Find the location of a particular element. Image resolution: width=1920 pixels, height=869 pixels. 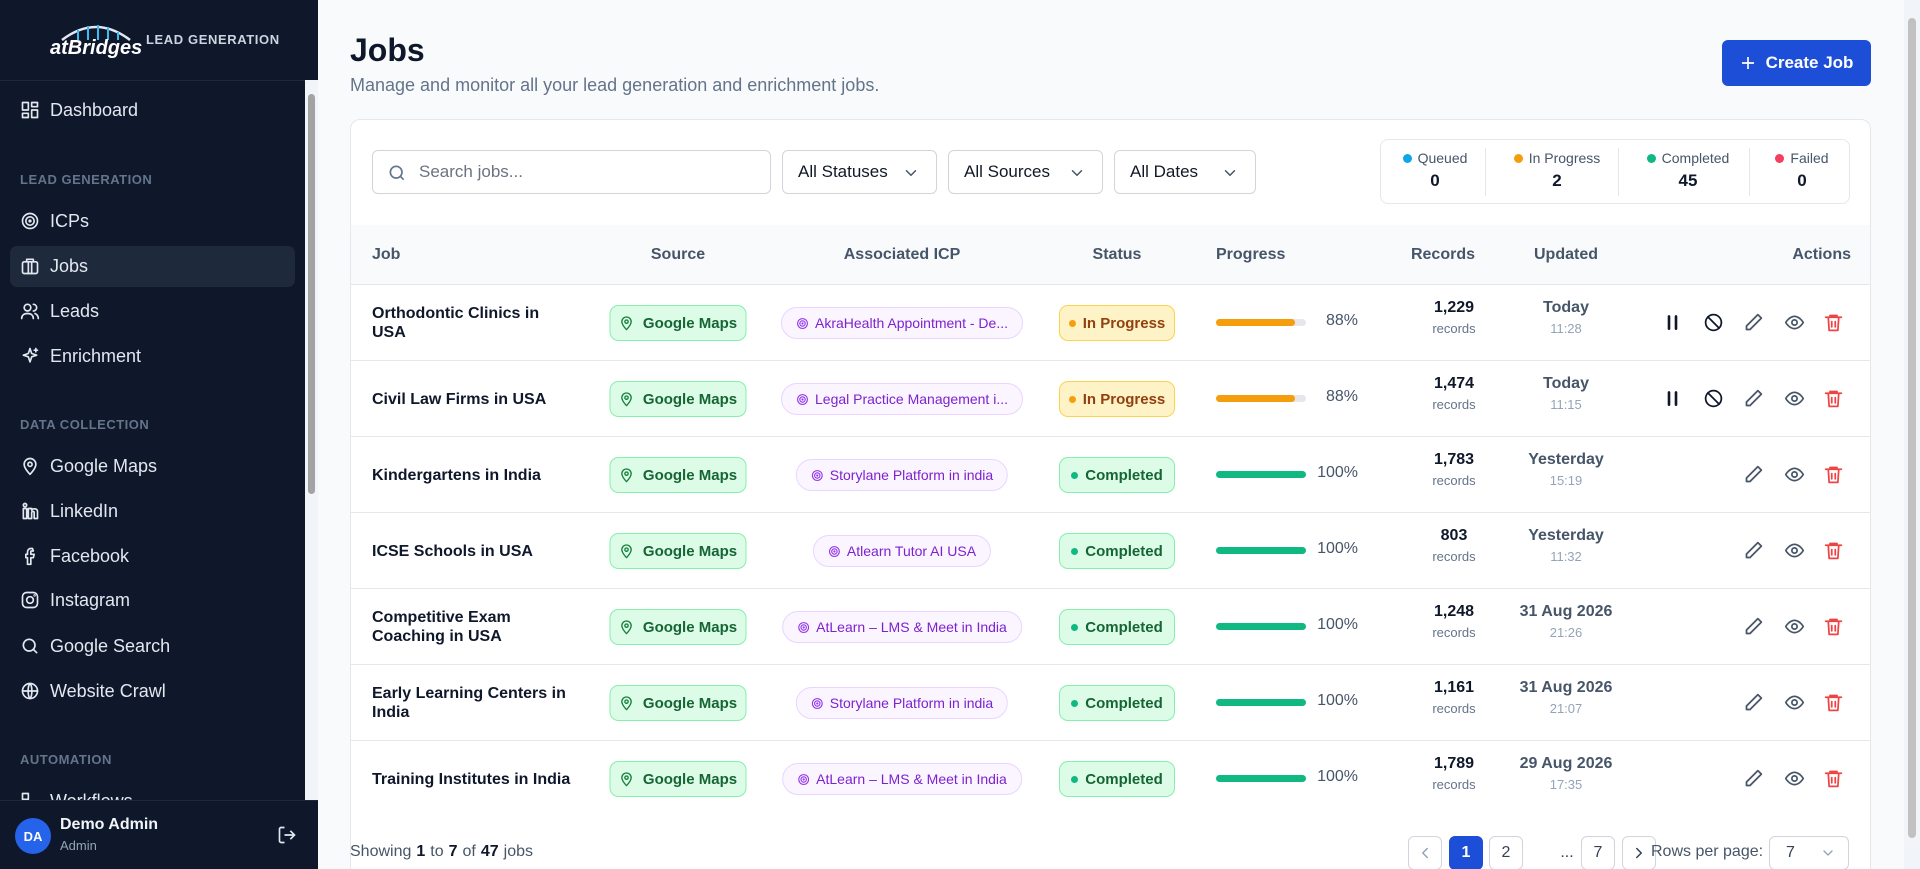

job-name: Civil Law Firms in USA is located at coordinates (459, 399).